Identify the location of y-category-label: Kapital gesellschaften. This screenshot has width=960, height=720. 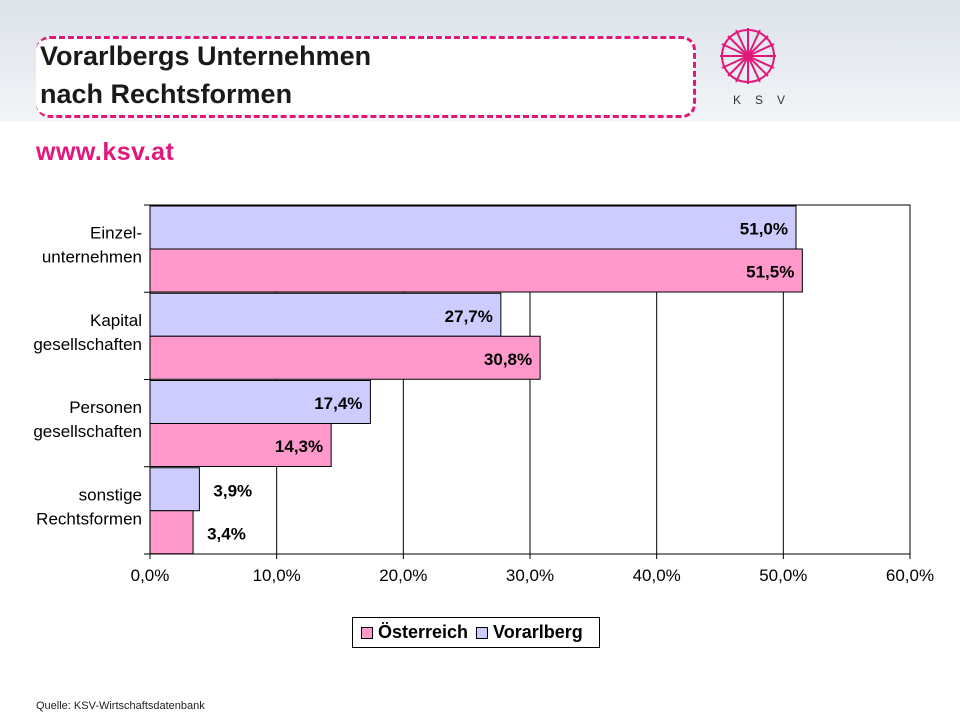
(87, 332).